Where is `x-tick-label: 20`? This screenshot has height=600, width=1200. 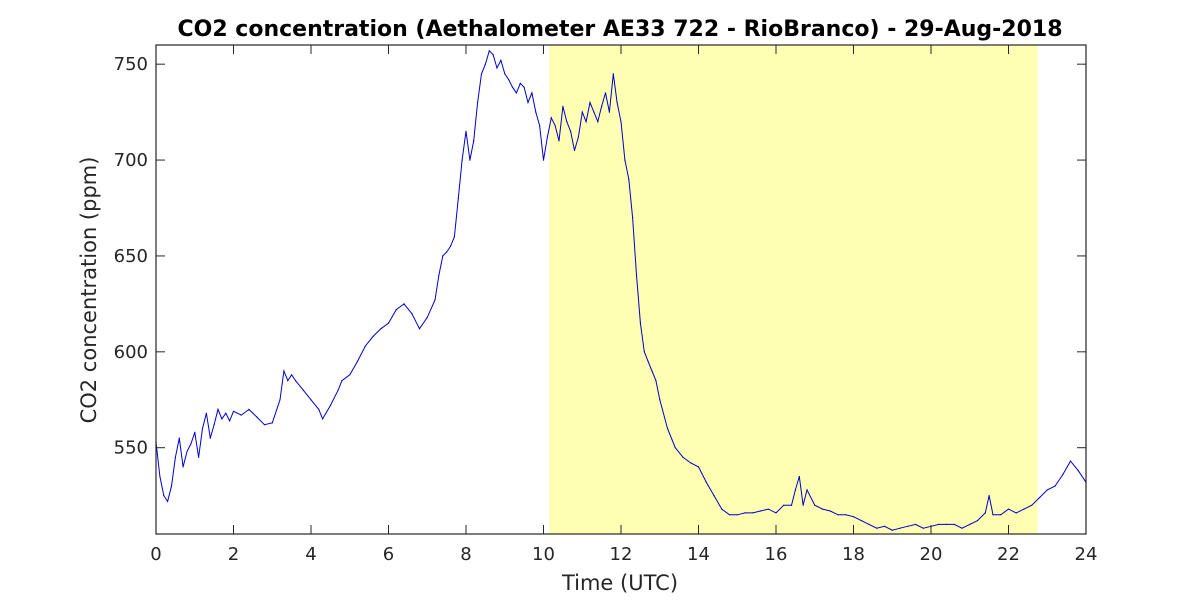
x-tick-label: 20 is located at coordinates (931, 554).